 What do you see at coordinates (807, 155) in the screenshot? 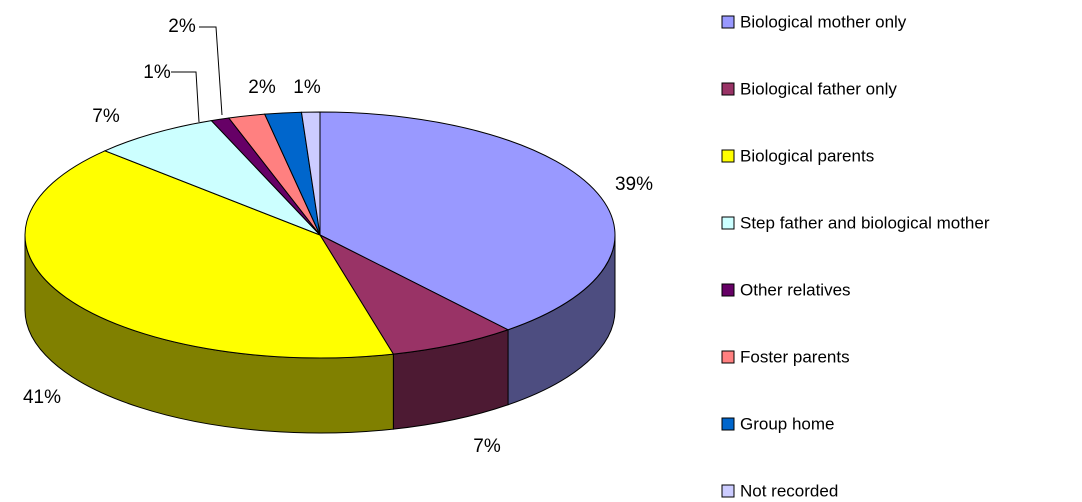
I see `legend-label: Biological parents` at bounding box center [807, 155].